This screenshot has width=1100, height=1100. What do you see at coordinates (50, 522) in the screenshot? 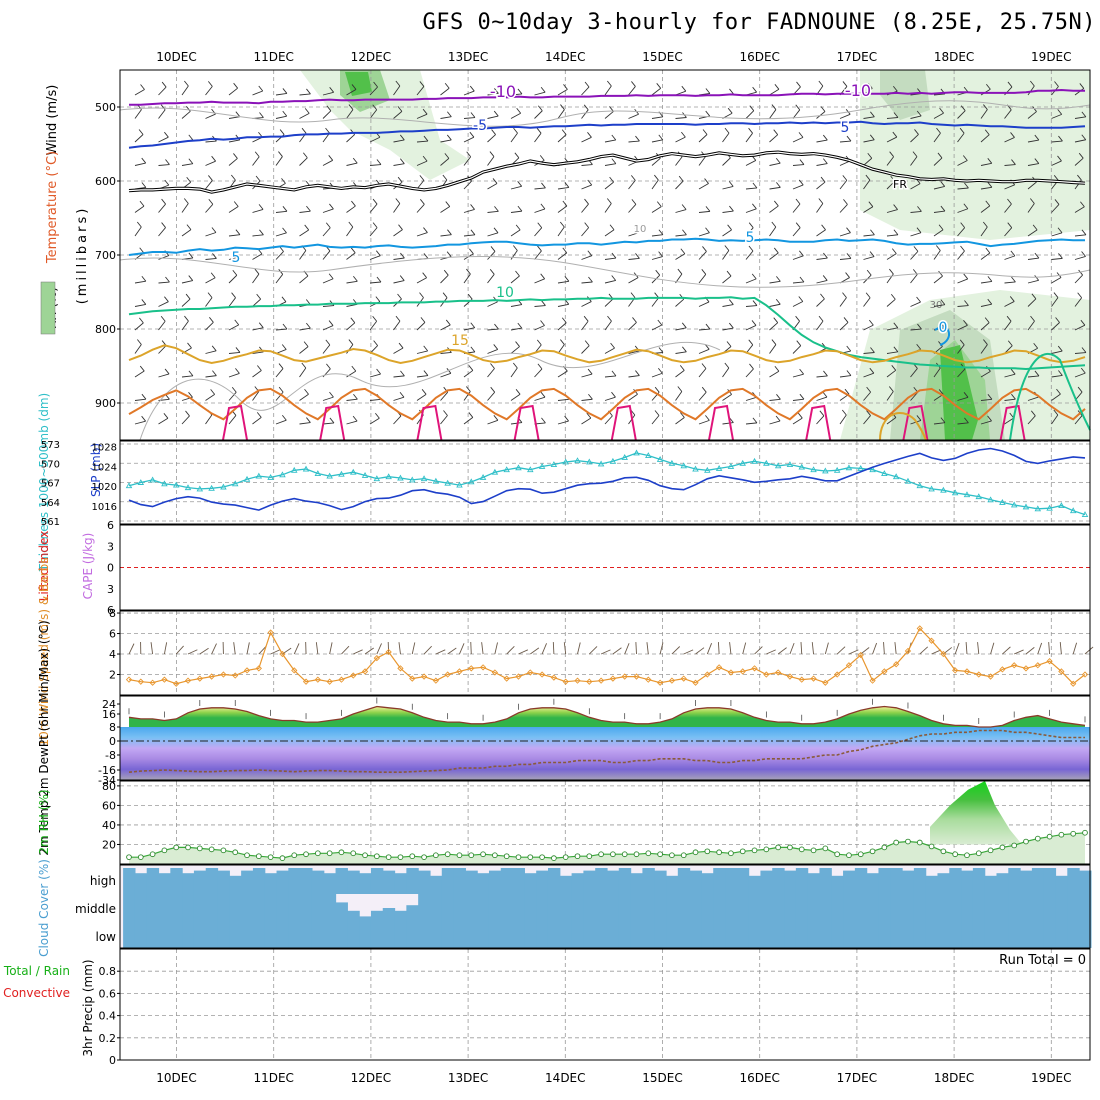
I see `thickness-tick-label: 561` at bounding box center [50, 522].